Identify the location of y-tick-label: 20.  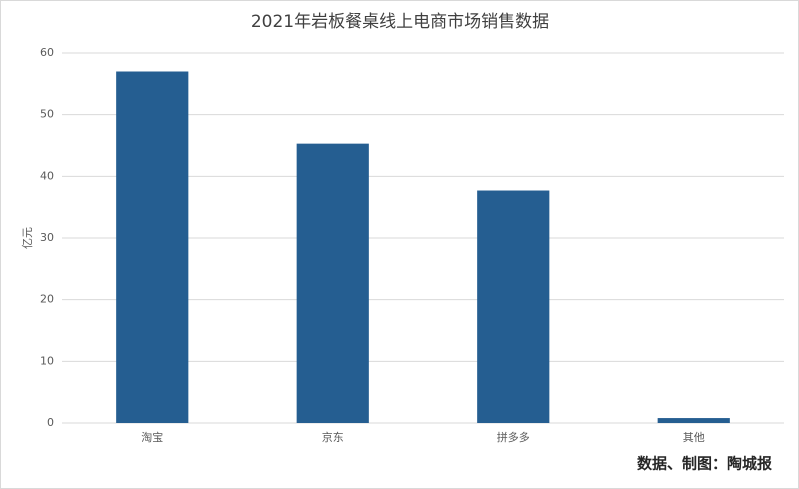
(47, 299).